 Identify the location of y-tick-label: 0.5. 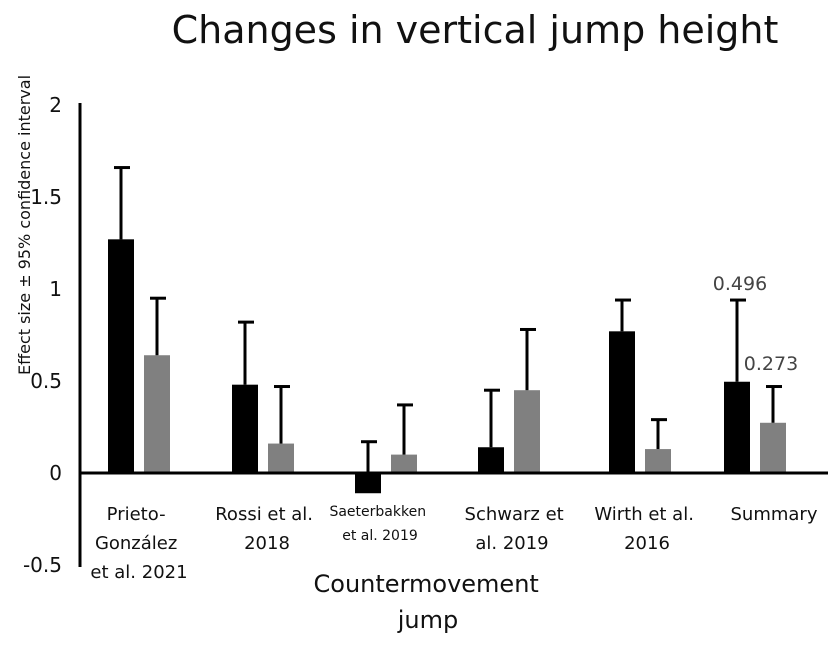
(46, 381).